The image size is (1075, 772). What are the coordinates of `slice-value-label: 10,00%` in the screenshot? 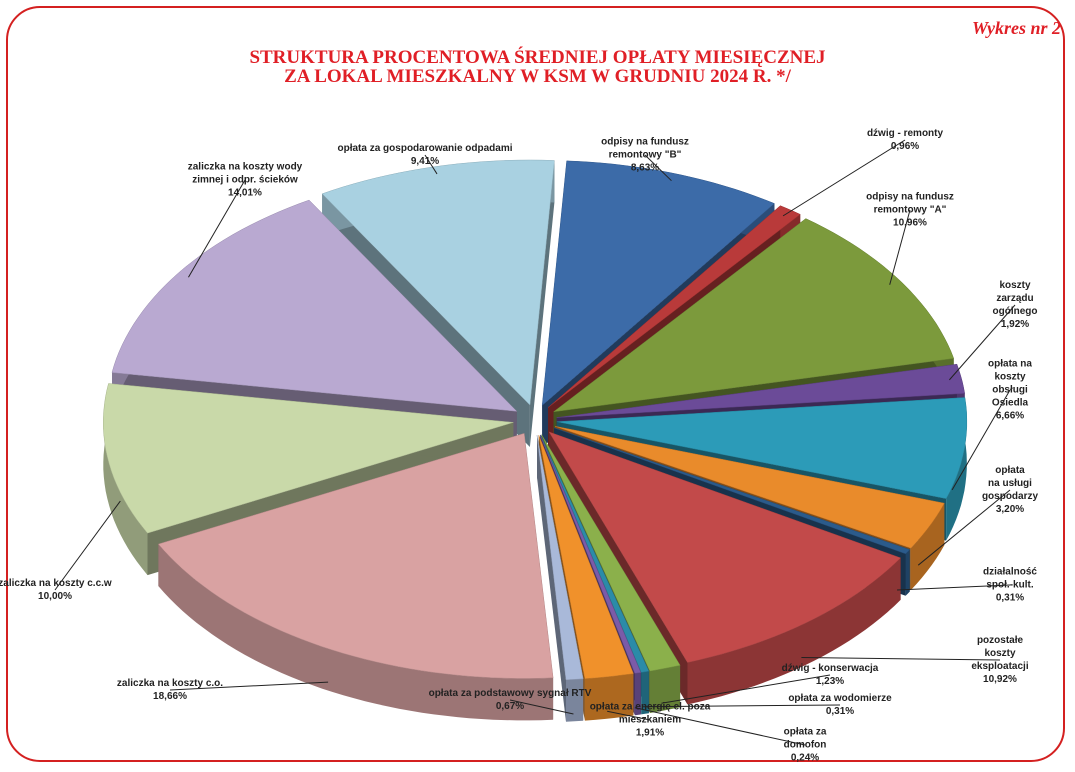 It's located at (55, 596).